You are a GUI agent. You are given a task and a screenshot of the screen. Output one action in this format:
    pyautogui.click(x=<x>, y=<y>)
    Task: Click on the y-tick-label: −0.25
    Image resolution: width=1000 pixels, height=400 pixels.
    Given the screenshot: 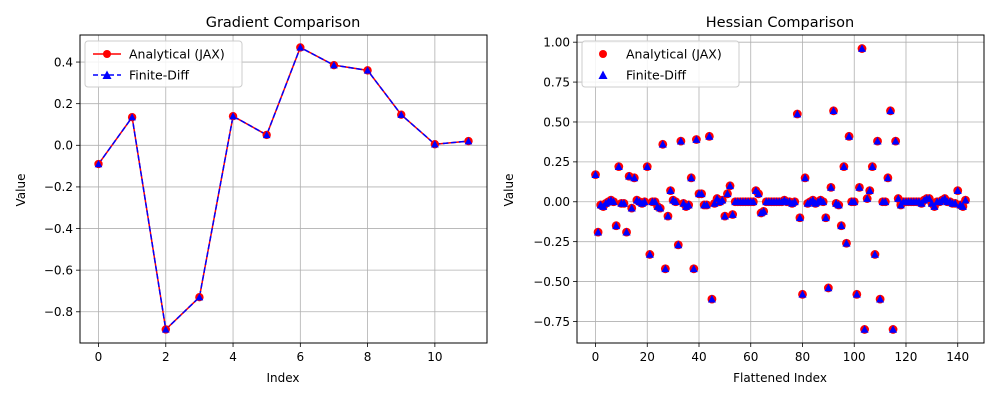 What is the action you would take?
    pyautogui.click(x=551, y=242)
    